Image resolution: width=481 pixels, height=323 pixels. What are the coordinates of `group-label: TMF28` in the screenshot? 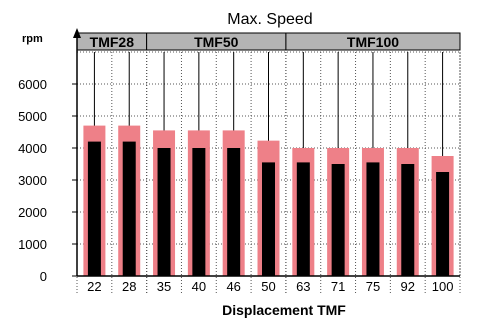 It's located at (112, 42).